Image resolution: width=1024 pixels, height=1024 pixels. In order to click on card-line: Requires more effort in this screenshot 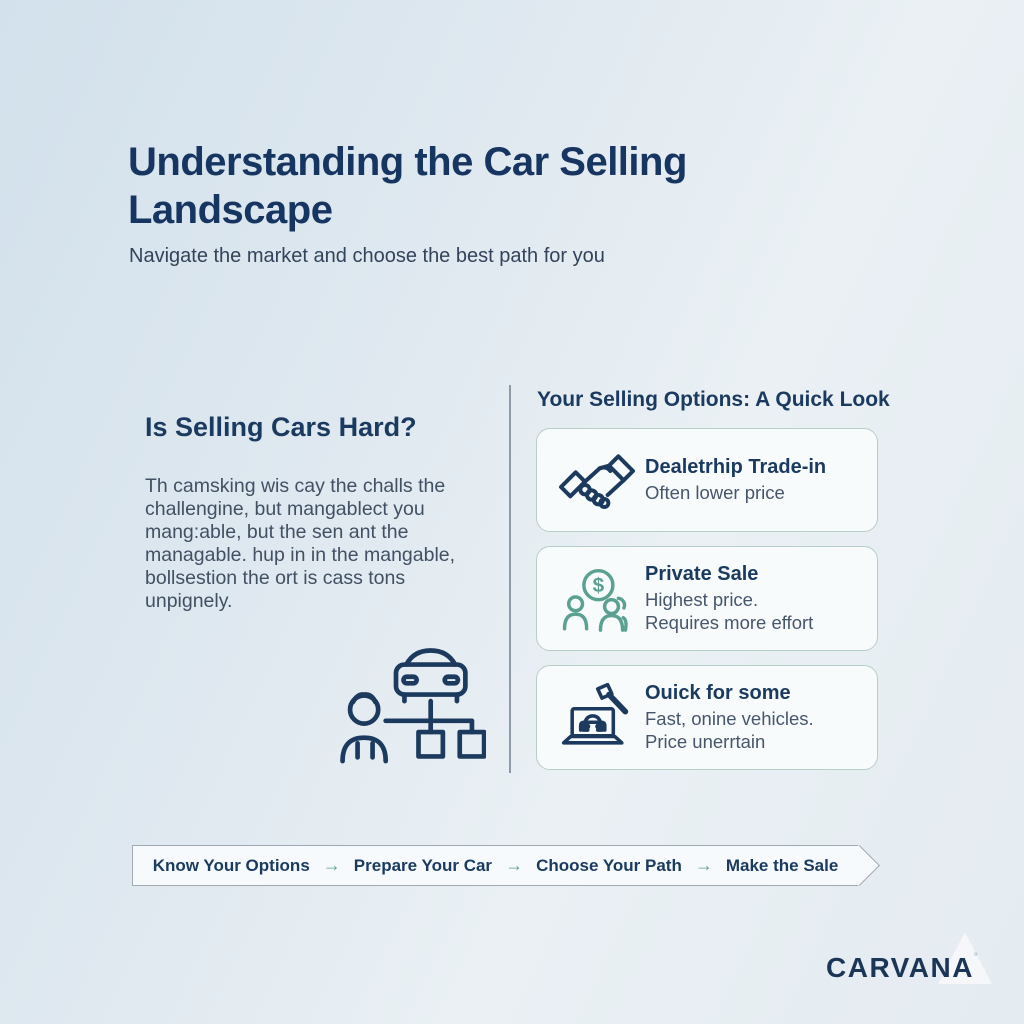, I will do `click(729, 622)`.